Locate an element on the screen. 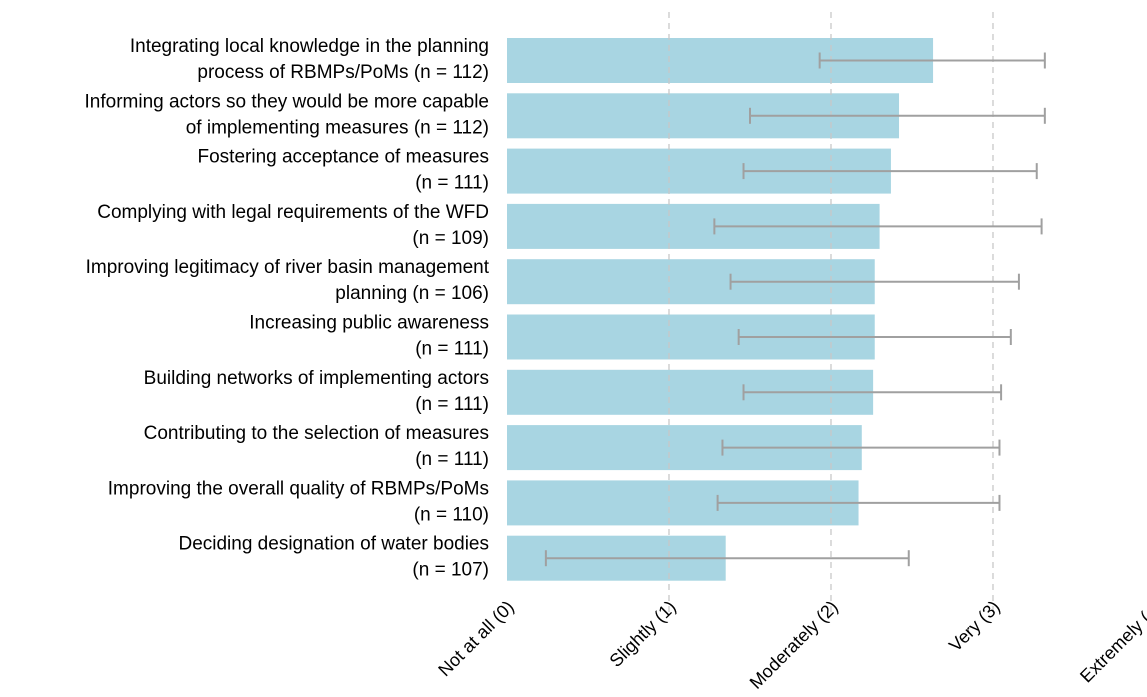  category-label-5-line-2: planning (n = 106) is located at coordinates (412, 293).